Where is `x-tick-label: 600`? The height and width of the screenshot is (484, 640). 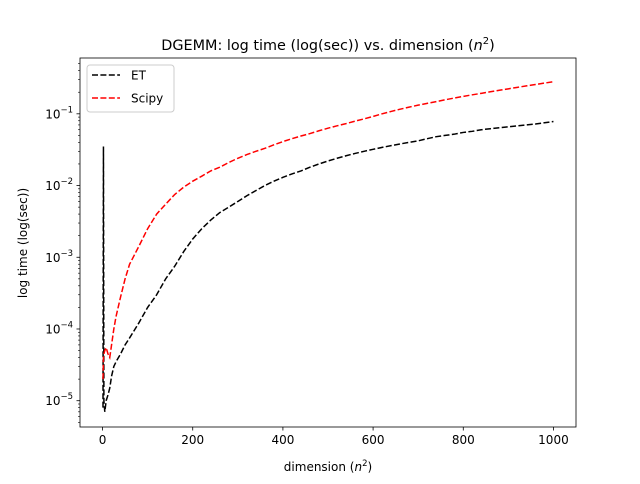
x-tick-label: 600 is located at coordinates (373, 440).